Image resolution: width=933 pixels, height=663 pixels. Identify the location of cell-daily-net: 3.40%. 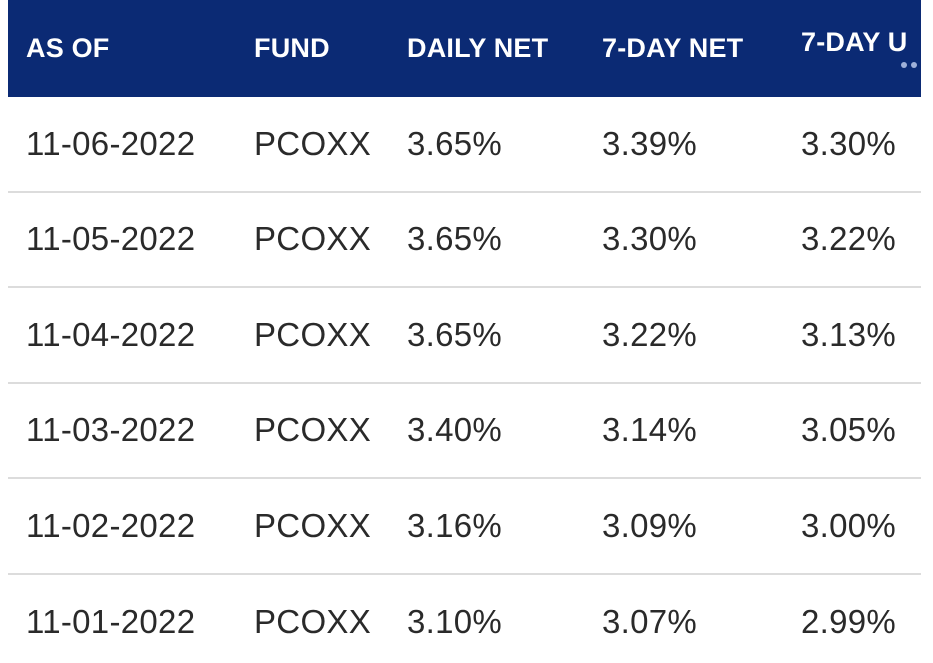
(455, 430).